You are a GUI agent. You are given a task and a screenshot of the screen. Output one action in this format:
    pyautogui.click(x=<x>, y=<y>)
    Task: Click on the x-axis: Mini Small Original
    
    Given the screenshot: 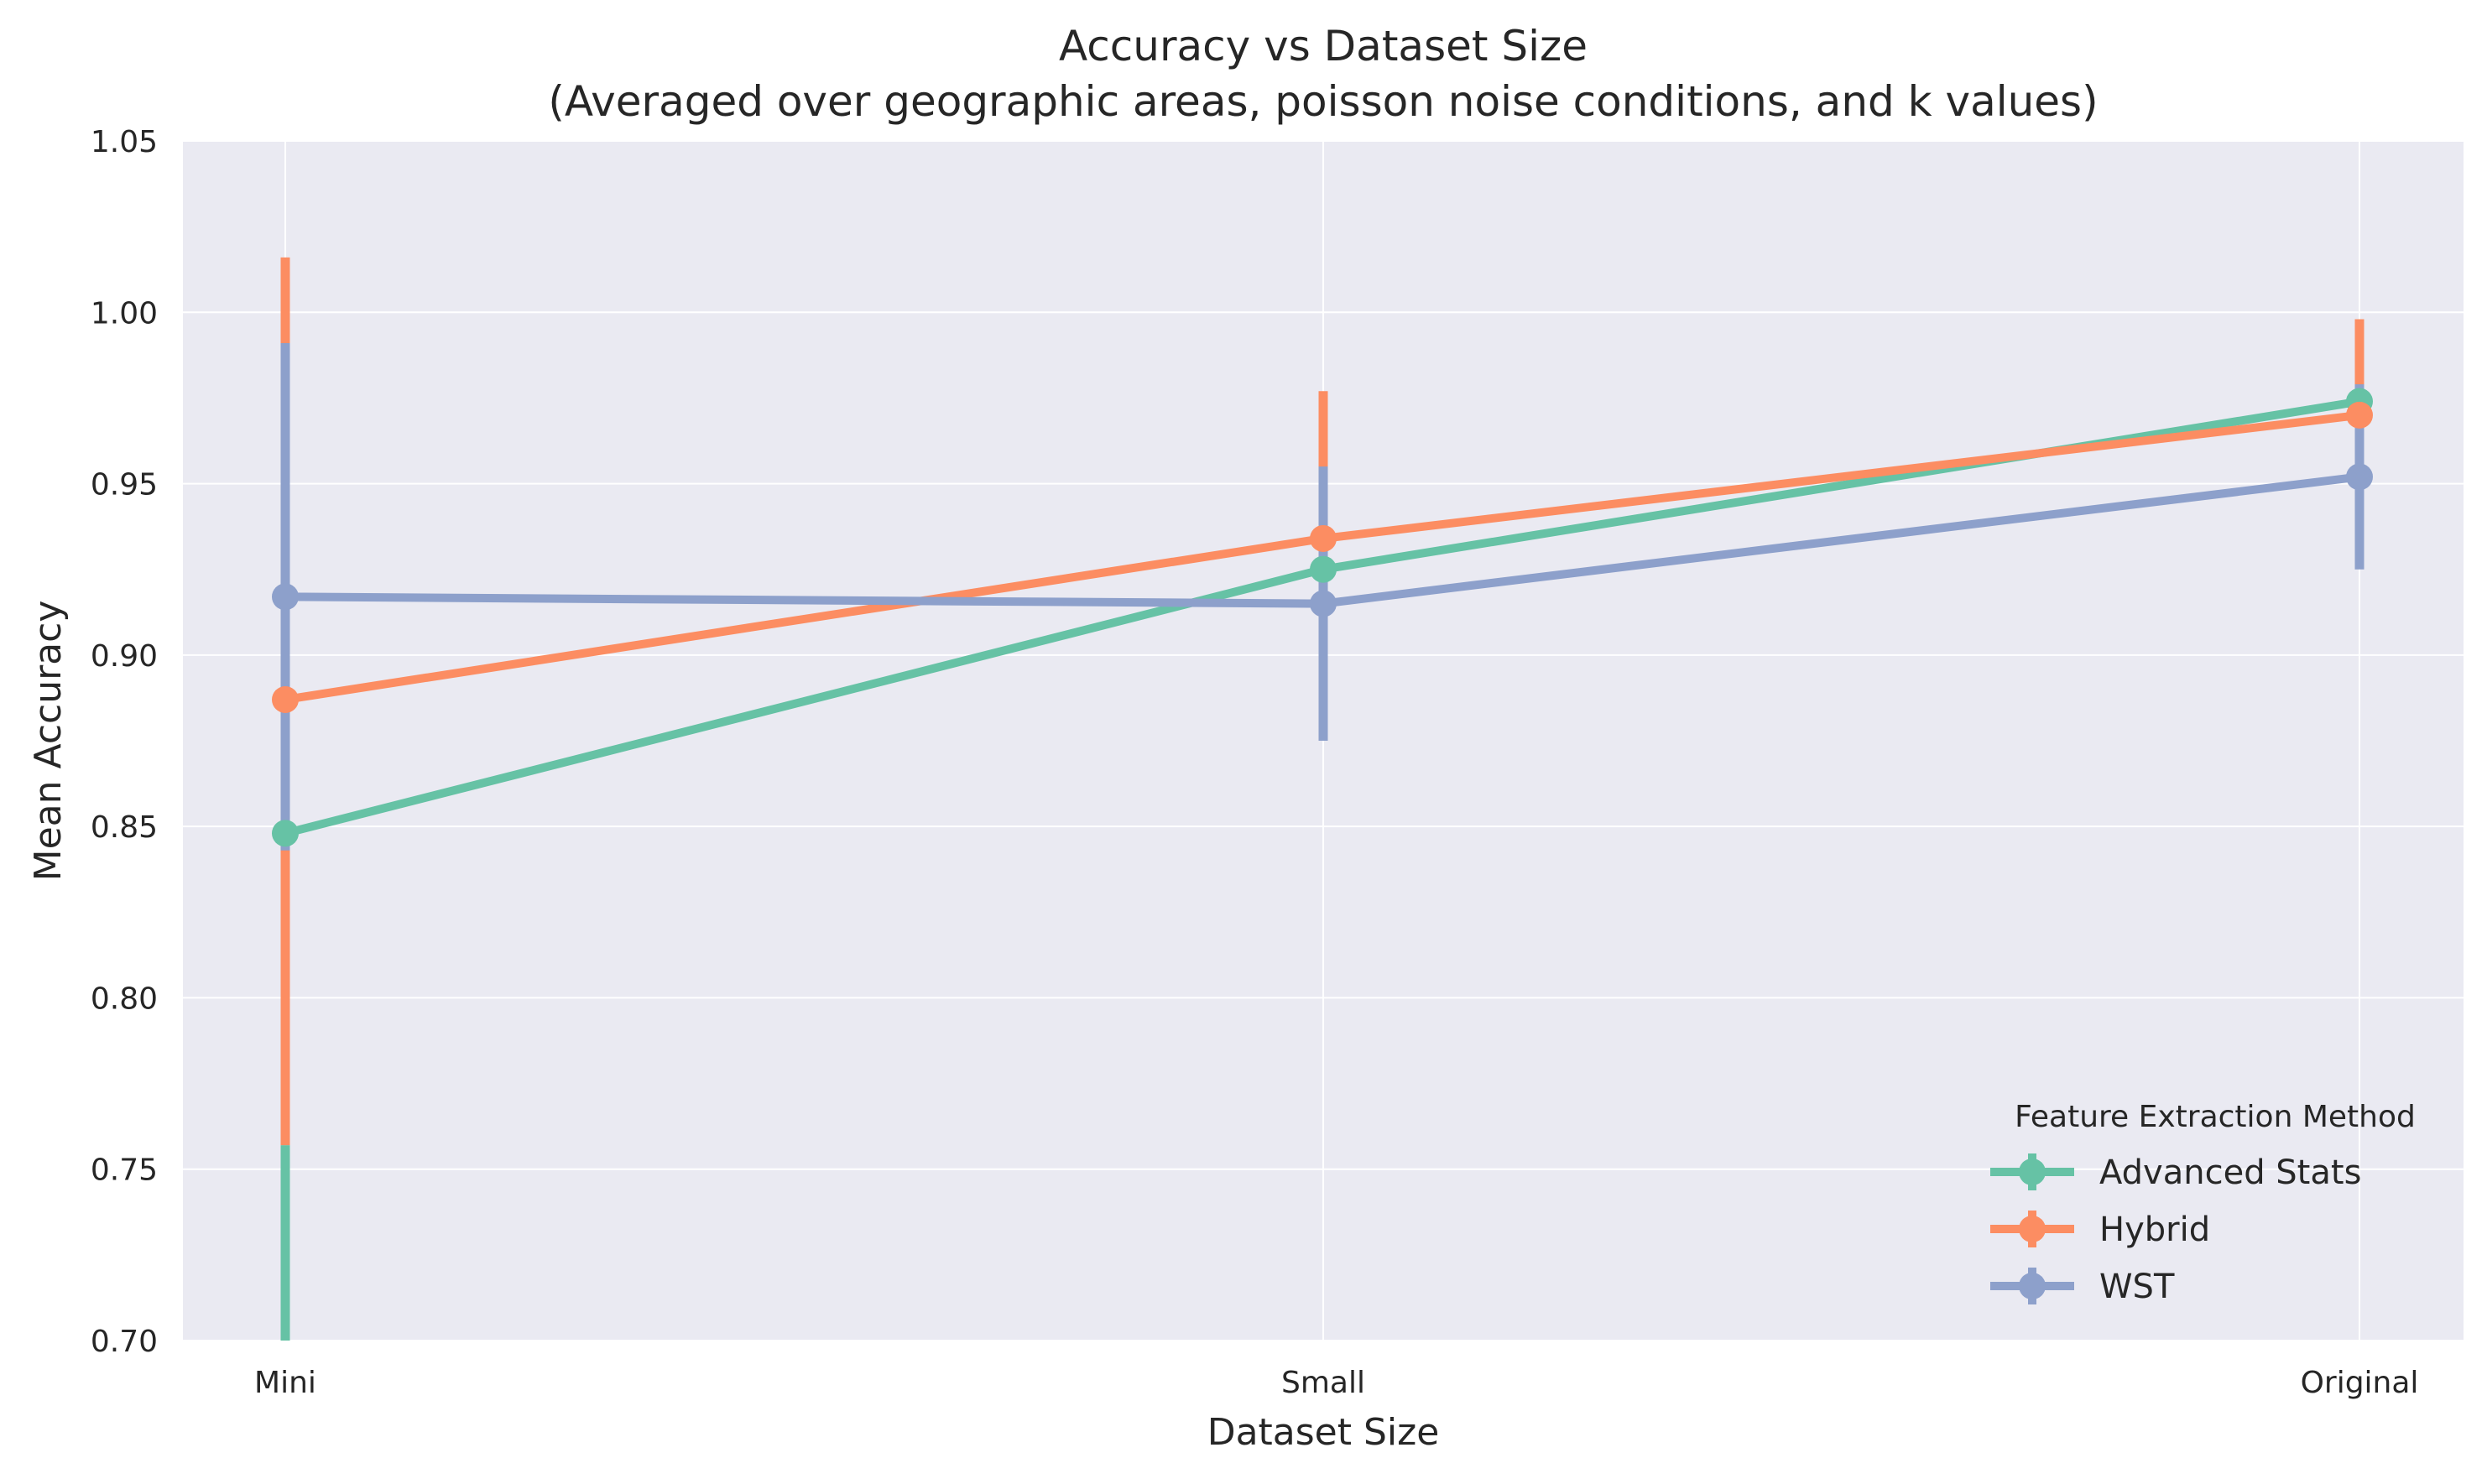 What is the action you would take?
    pyautogui.click(x=1336, y=1383)
    